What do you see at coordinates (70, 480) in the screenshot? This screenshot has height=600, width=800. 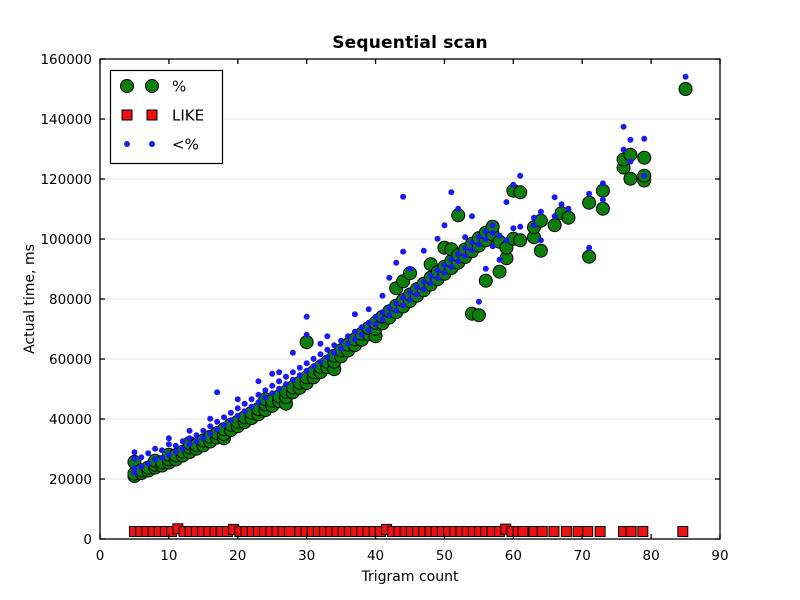 I see `y-tick-label: 20000` at bounding box center [70, 480].